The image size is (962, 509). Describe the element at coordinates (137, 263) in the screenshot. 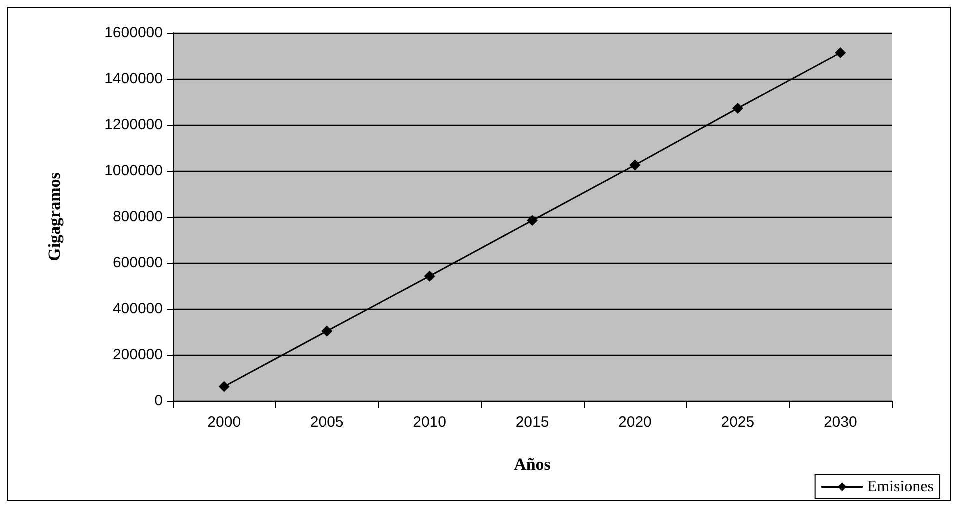

I see `y-tick-label: 600000` at that location.